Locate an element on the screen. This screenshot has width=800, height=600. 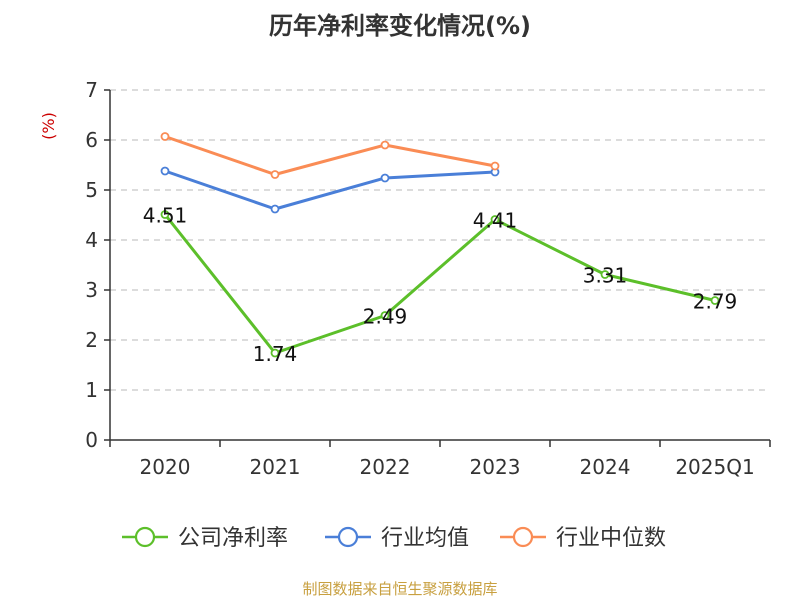
legend-item: 公司净利率 is located at coordinates (205, 538).